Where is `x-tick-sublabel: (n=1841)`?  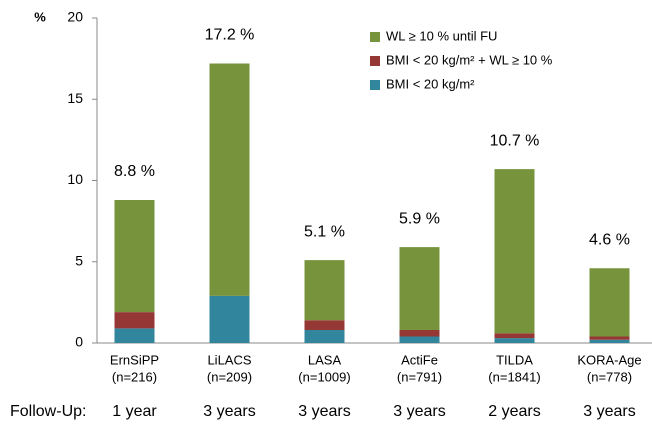 x-tick-sublabel: (n=1841) is located at coordinates (514, 376).